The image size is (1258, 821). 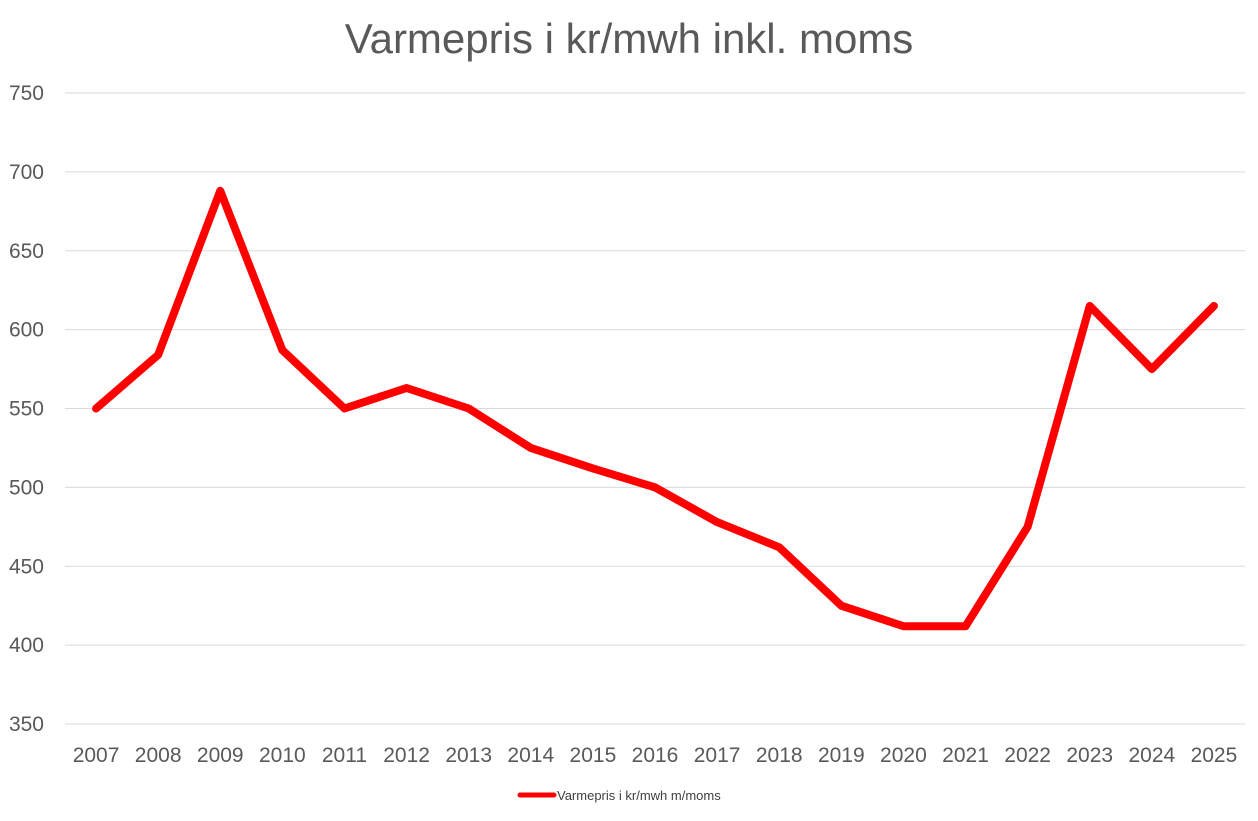 What do you see at coordinates (779, 755) in the screenshot?
I see `x-tick-label: 2018` at bounding box center [779, 755].